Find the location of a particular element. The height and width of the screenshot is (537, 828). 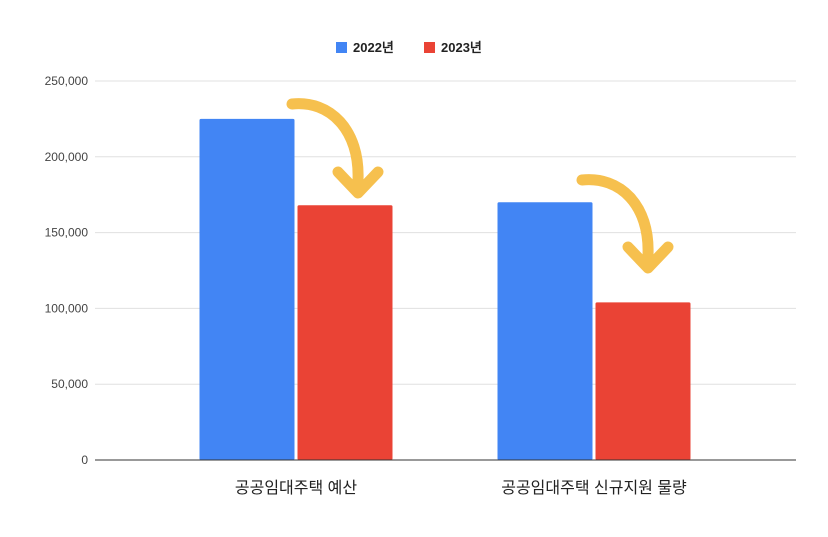

category-label: 공공임대주택 예산 is located at coordinates (296, 488).